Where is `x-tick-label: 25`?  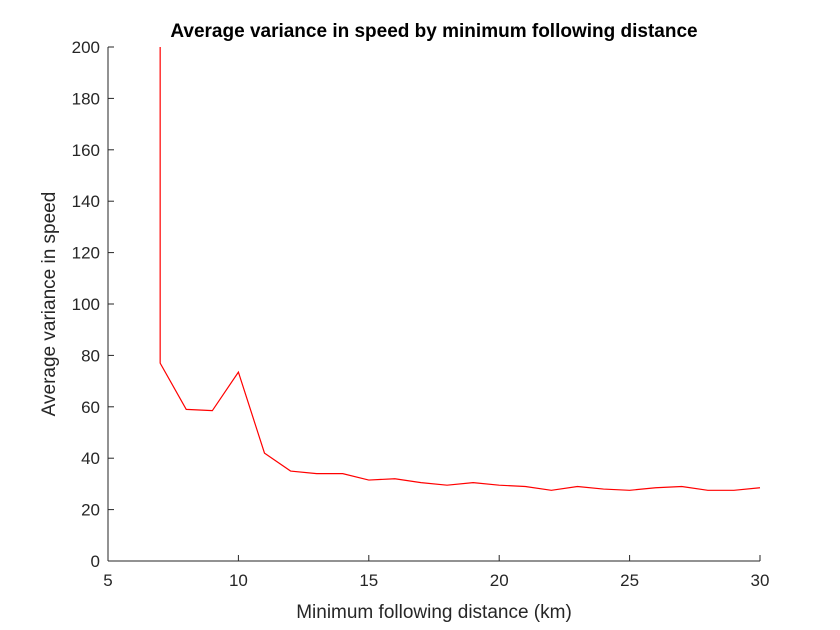 x-tick-label: 25 is located at coordinates (629, 580).